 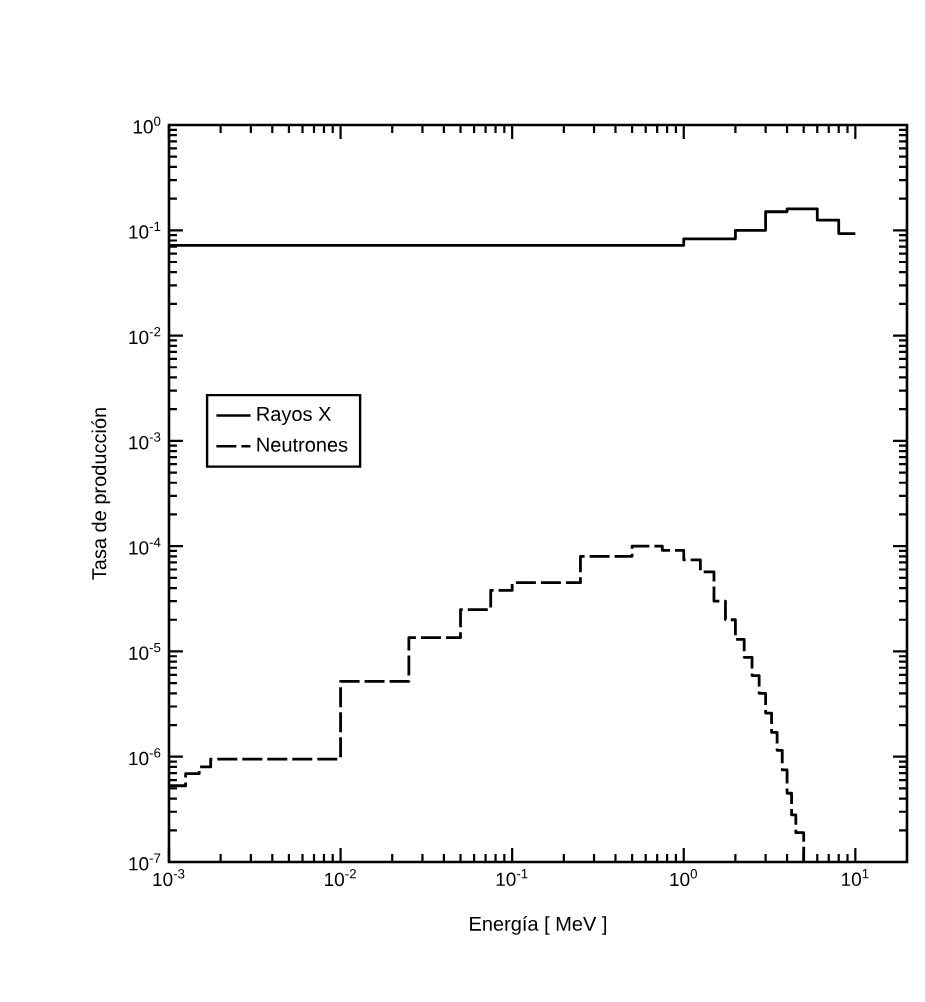 What do you see at coordinates (145, 230) in the screenshot?
I see `y-tick-label: 10$^{-1}$` at bounding box center [145, 230].